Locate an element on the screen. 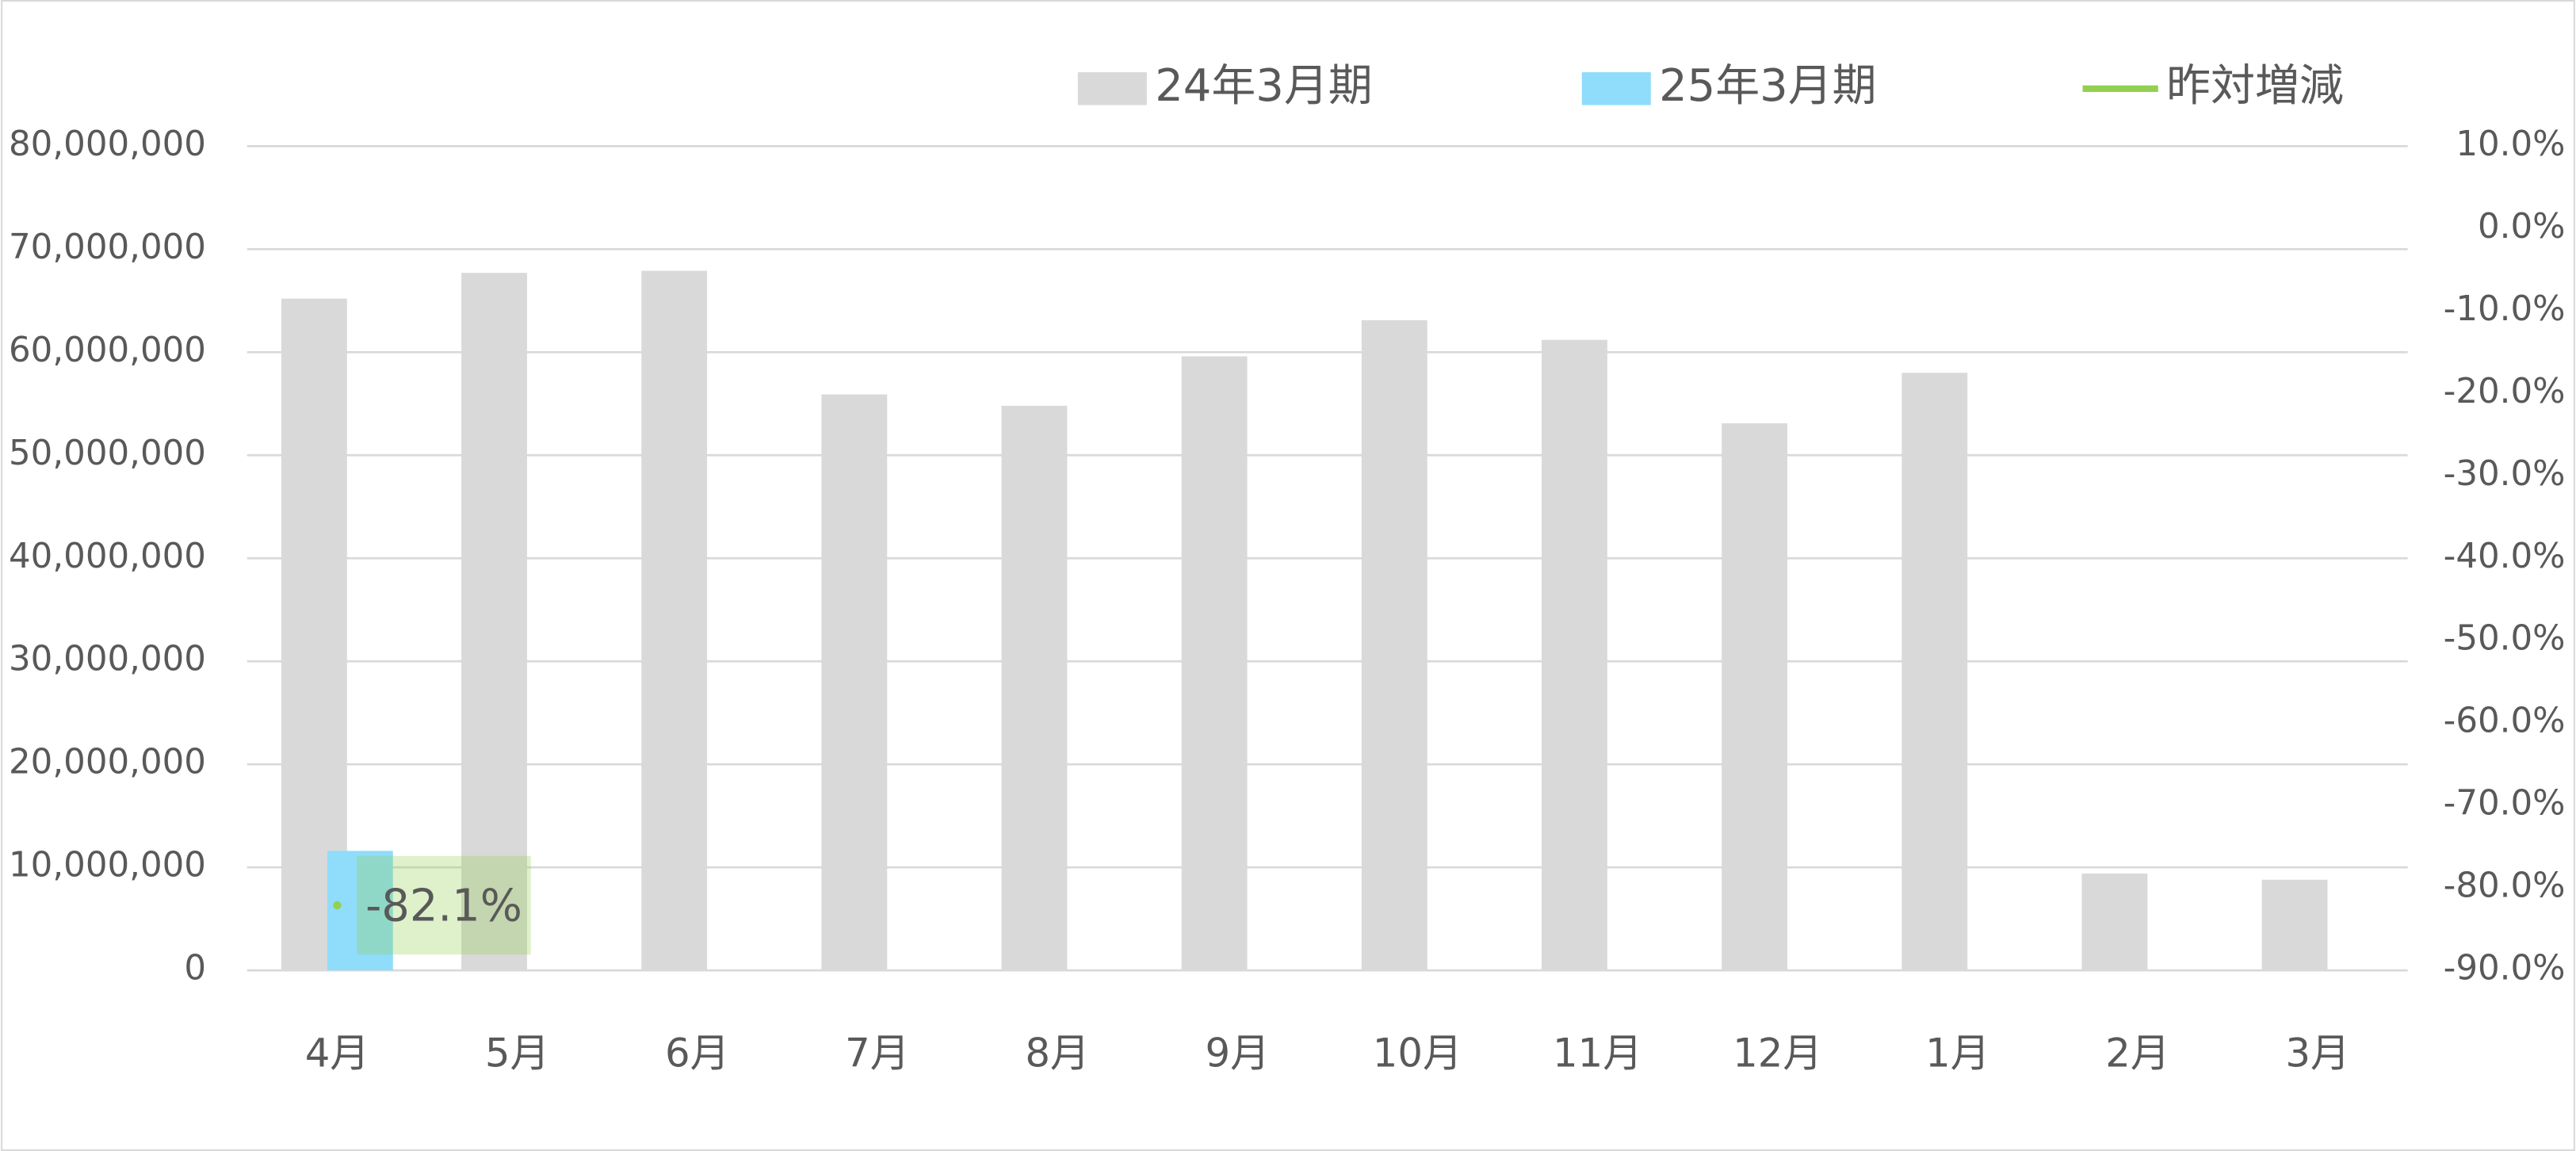  y2-tick-label: -60.0% is located at coordinates (2505, 721).